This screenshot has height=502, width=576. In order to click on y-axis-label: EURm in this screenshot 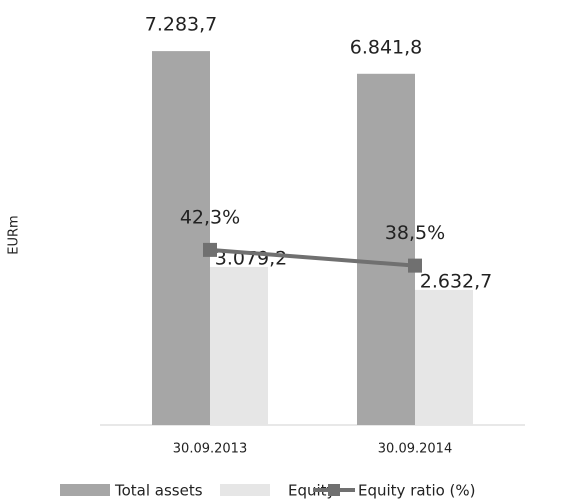, I will do `click(14, 234)`.